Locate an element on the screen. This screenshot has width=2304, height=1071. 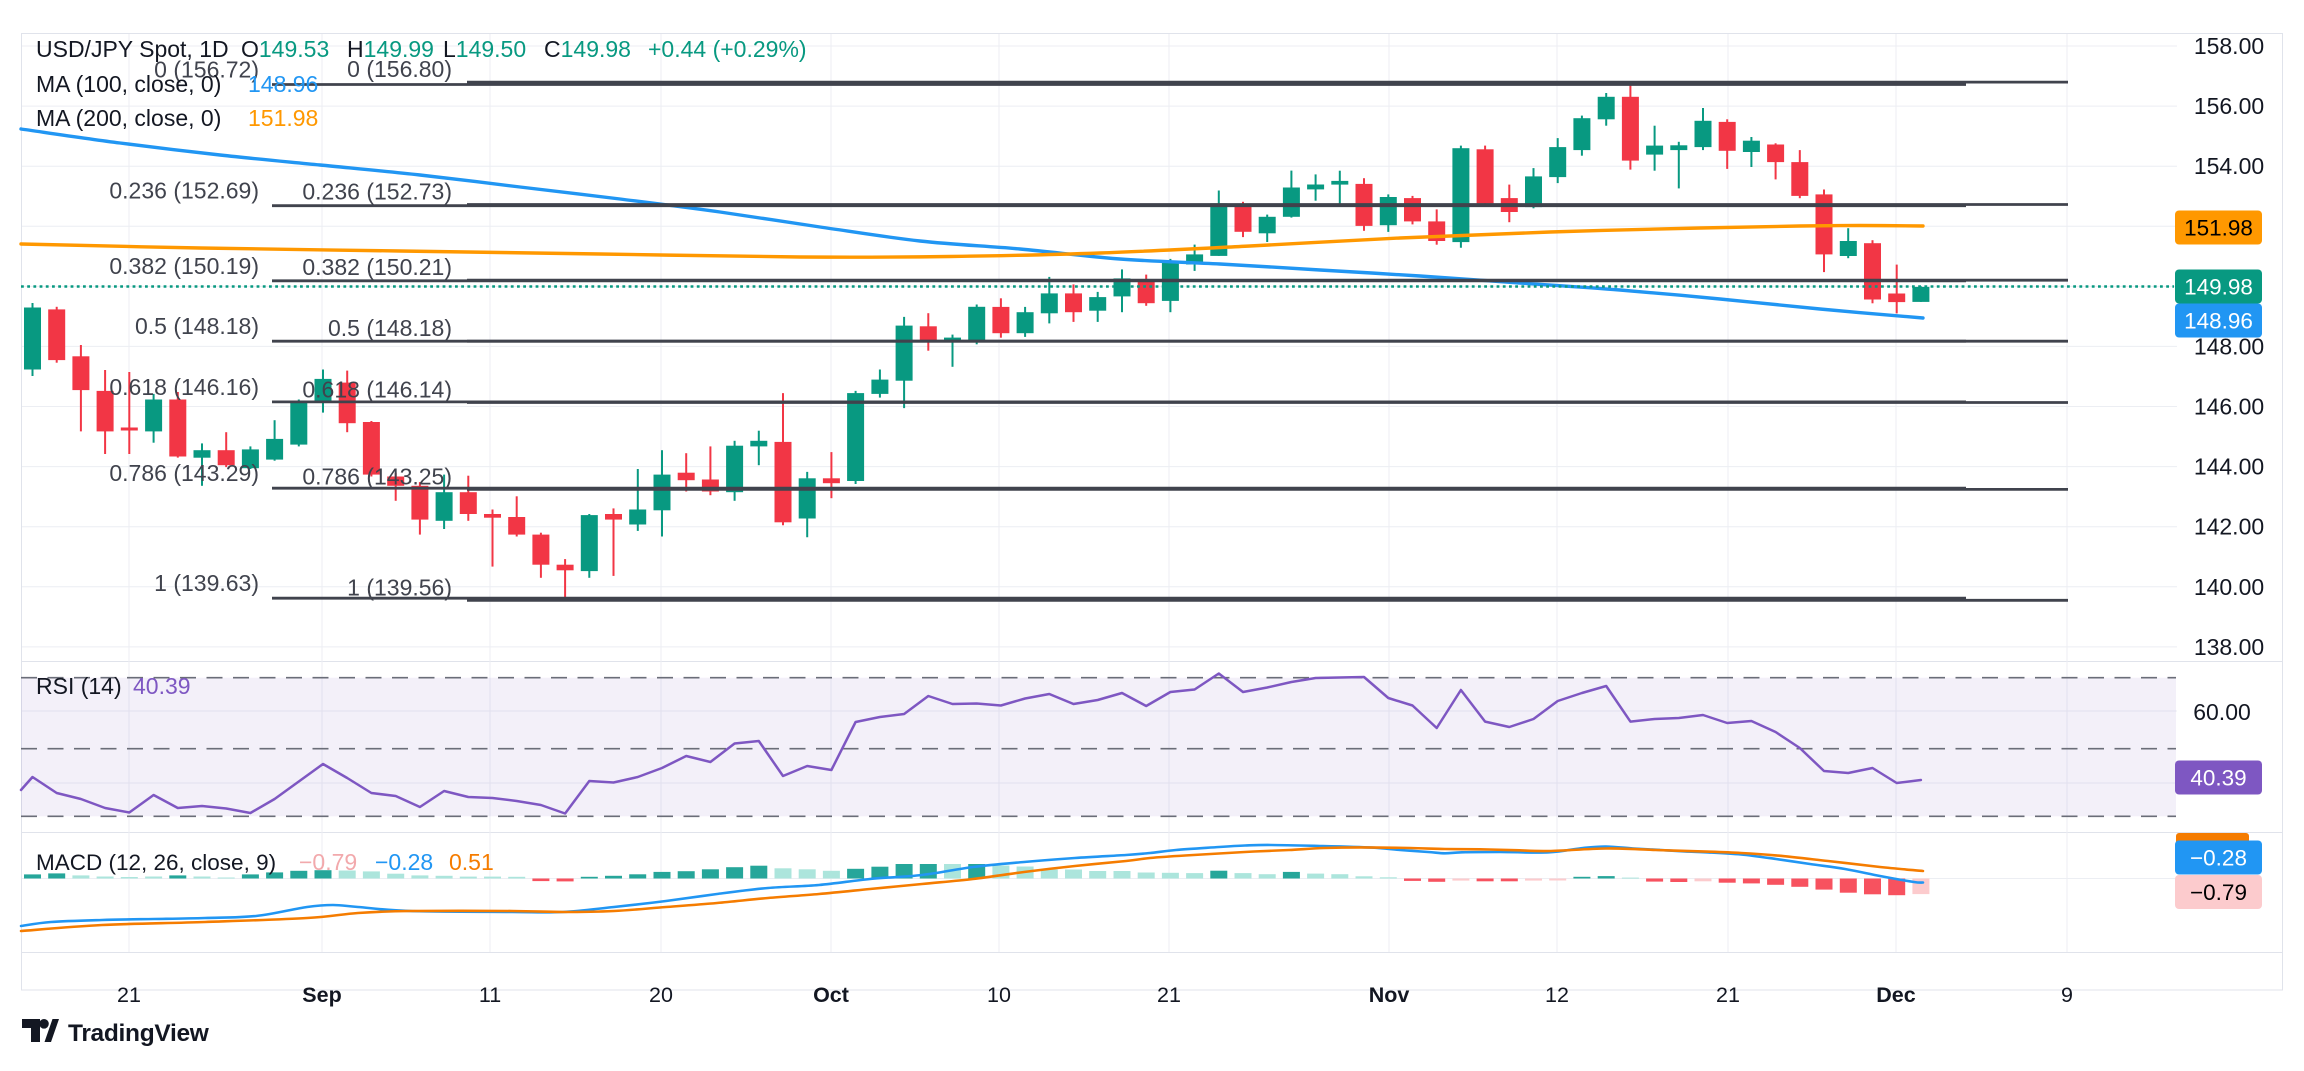
svg-text: 0.236 (152.73) is located at coordinates (377, 192).